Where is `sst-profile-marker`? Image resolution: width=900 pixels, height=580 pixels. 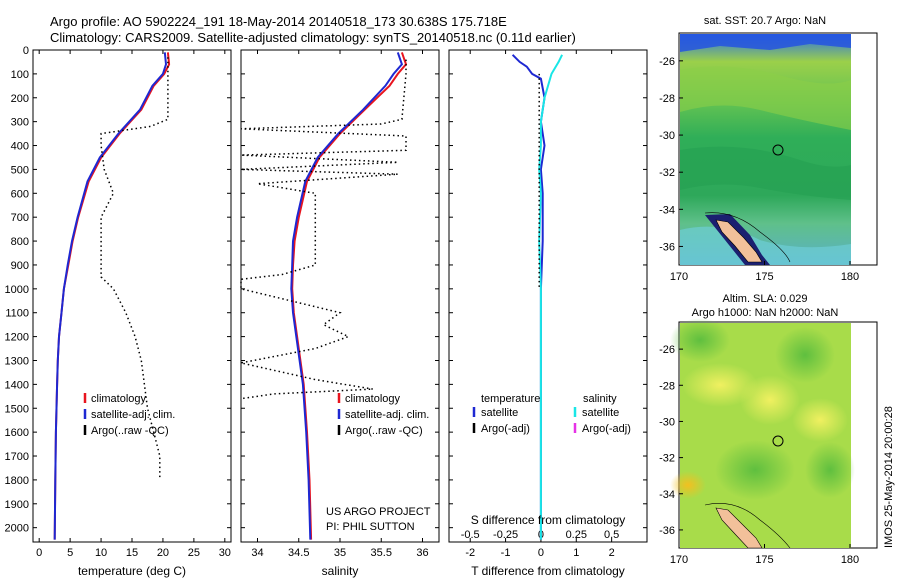 sst-profile-marker is located at coordinates (778, 150).